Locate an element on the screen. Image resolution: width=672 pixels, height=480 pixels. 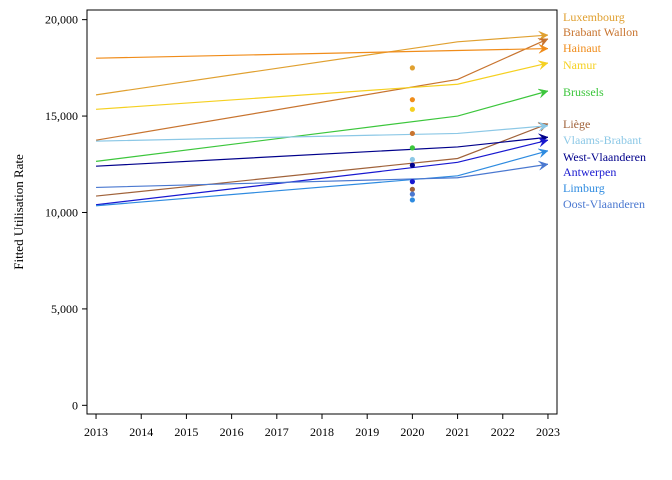
series-line-luxembourg is located at coordinates (322, 65).